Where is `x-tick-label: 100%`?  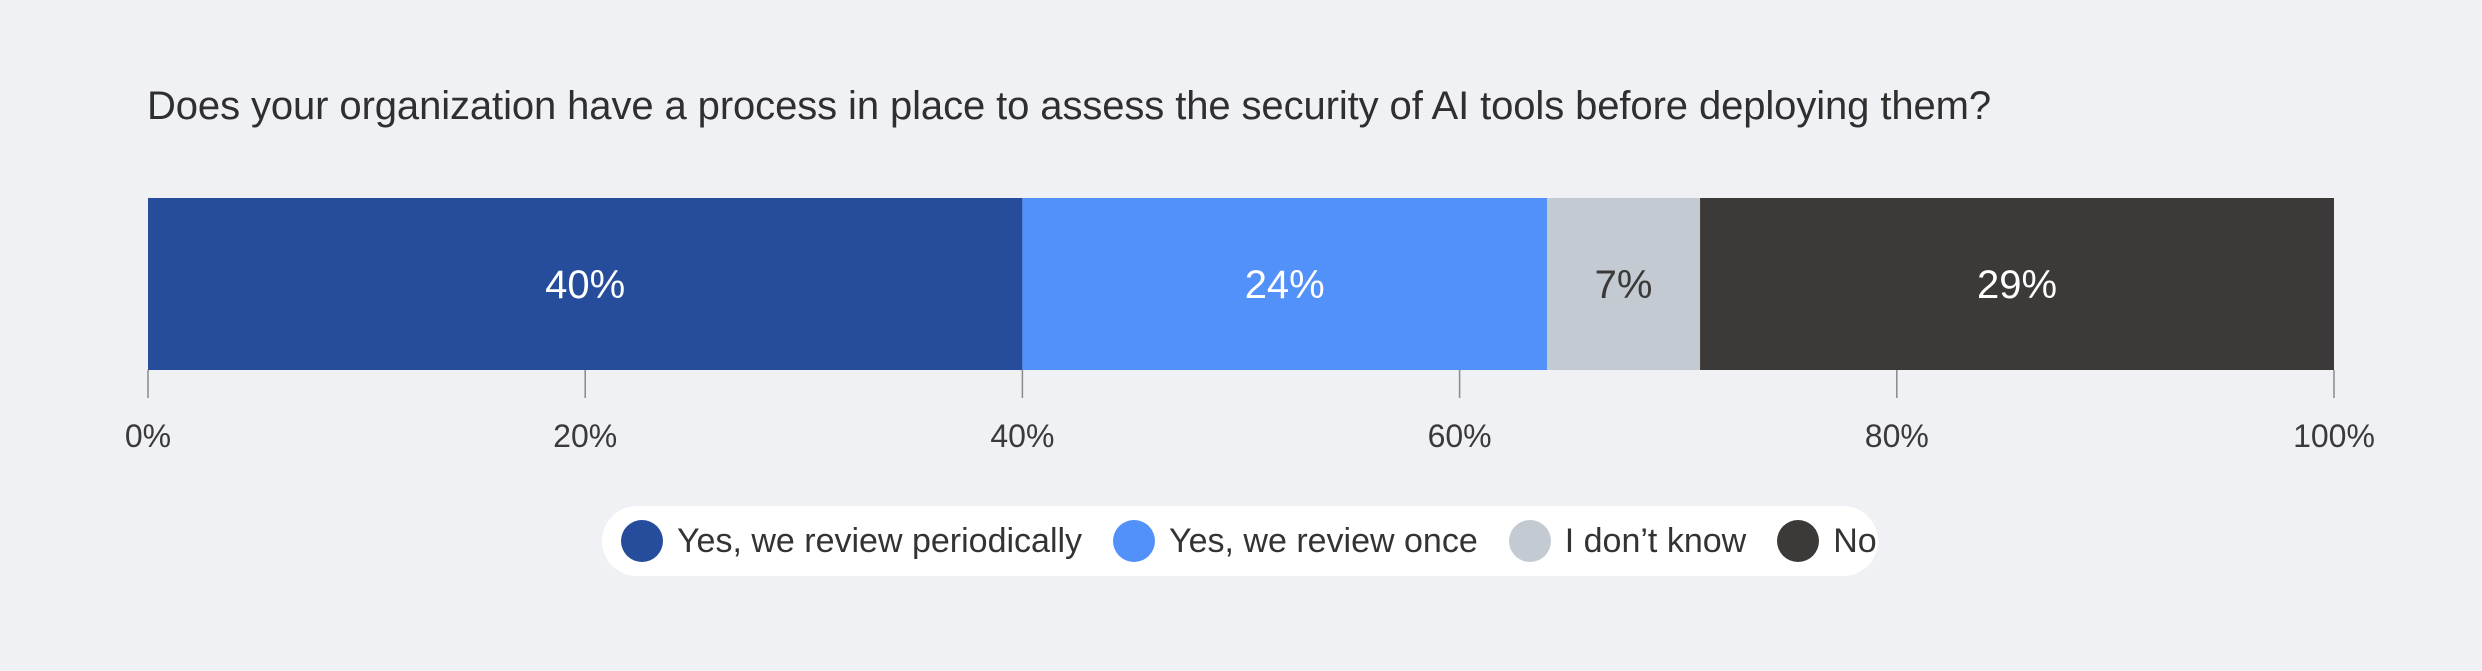
x-tick-label: 100% is located at coordinates (2334, 436).